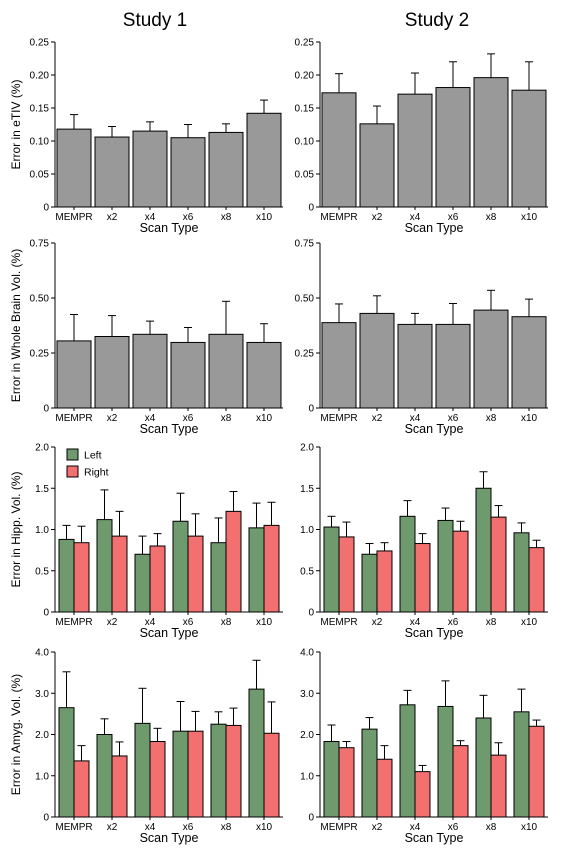 The width and height of the screenshot is (570, 855). I want to click on y-tick-label: 4.0, so click(307, 653).